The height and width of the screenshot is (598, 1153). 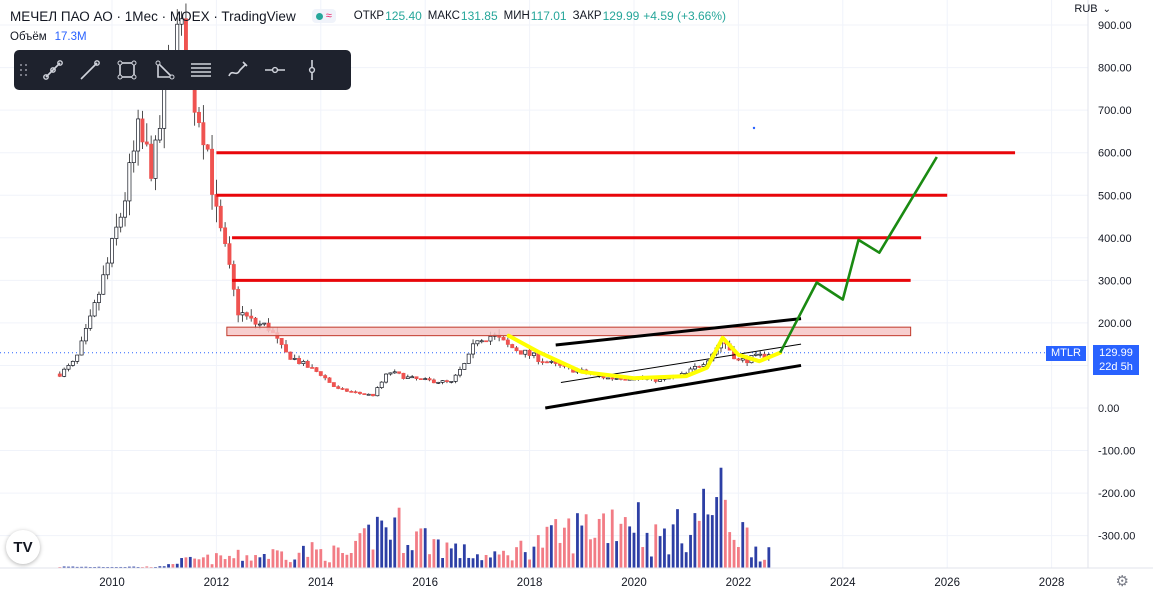 I want to click on tradingview-logo-icon: TV, so click(x=23, y=547).